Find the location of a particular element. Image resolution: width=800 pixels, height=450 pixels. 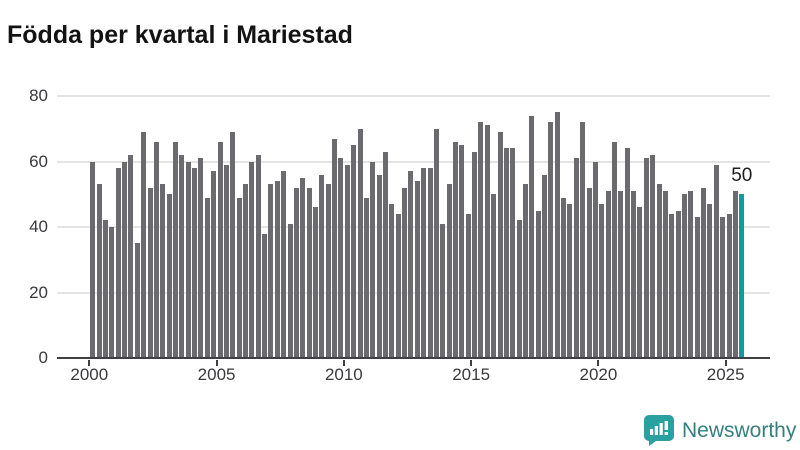

x-tick-label: 2000 is located at coordinates (89, 374).